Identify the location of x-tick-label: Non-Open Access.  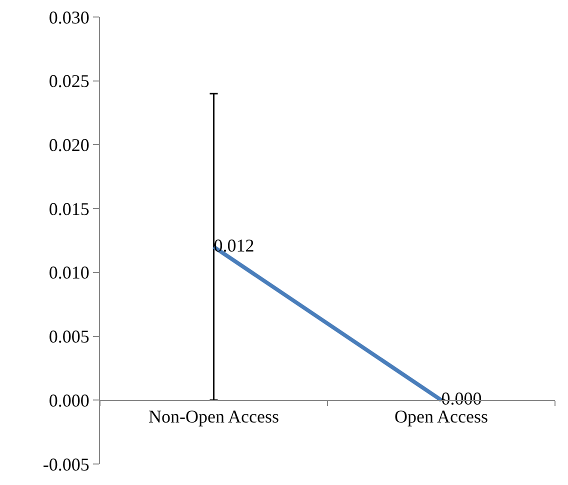
(213, 416).